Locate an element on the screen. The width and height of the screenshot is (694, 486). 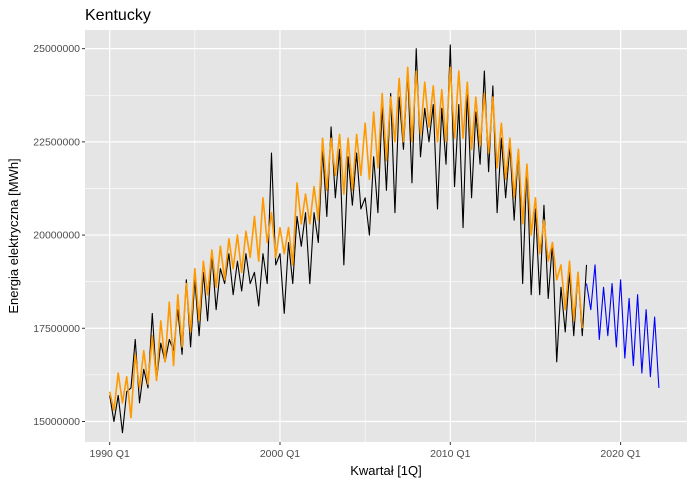
y-tick-label: 22500000 is located at coordinates (56, 142).